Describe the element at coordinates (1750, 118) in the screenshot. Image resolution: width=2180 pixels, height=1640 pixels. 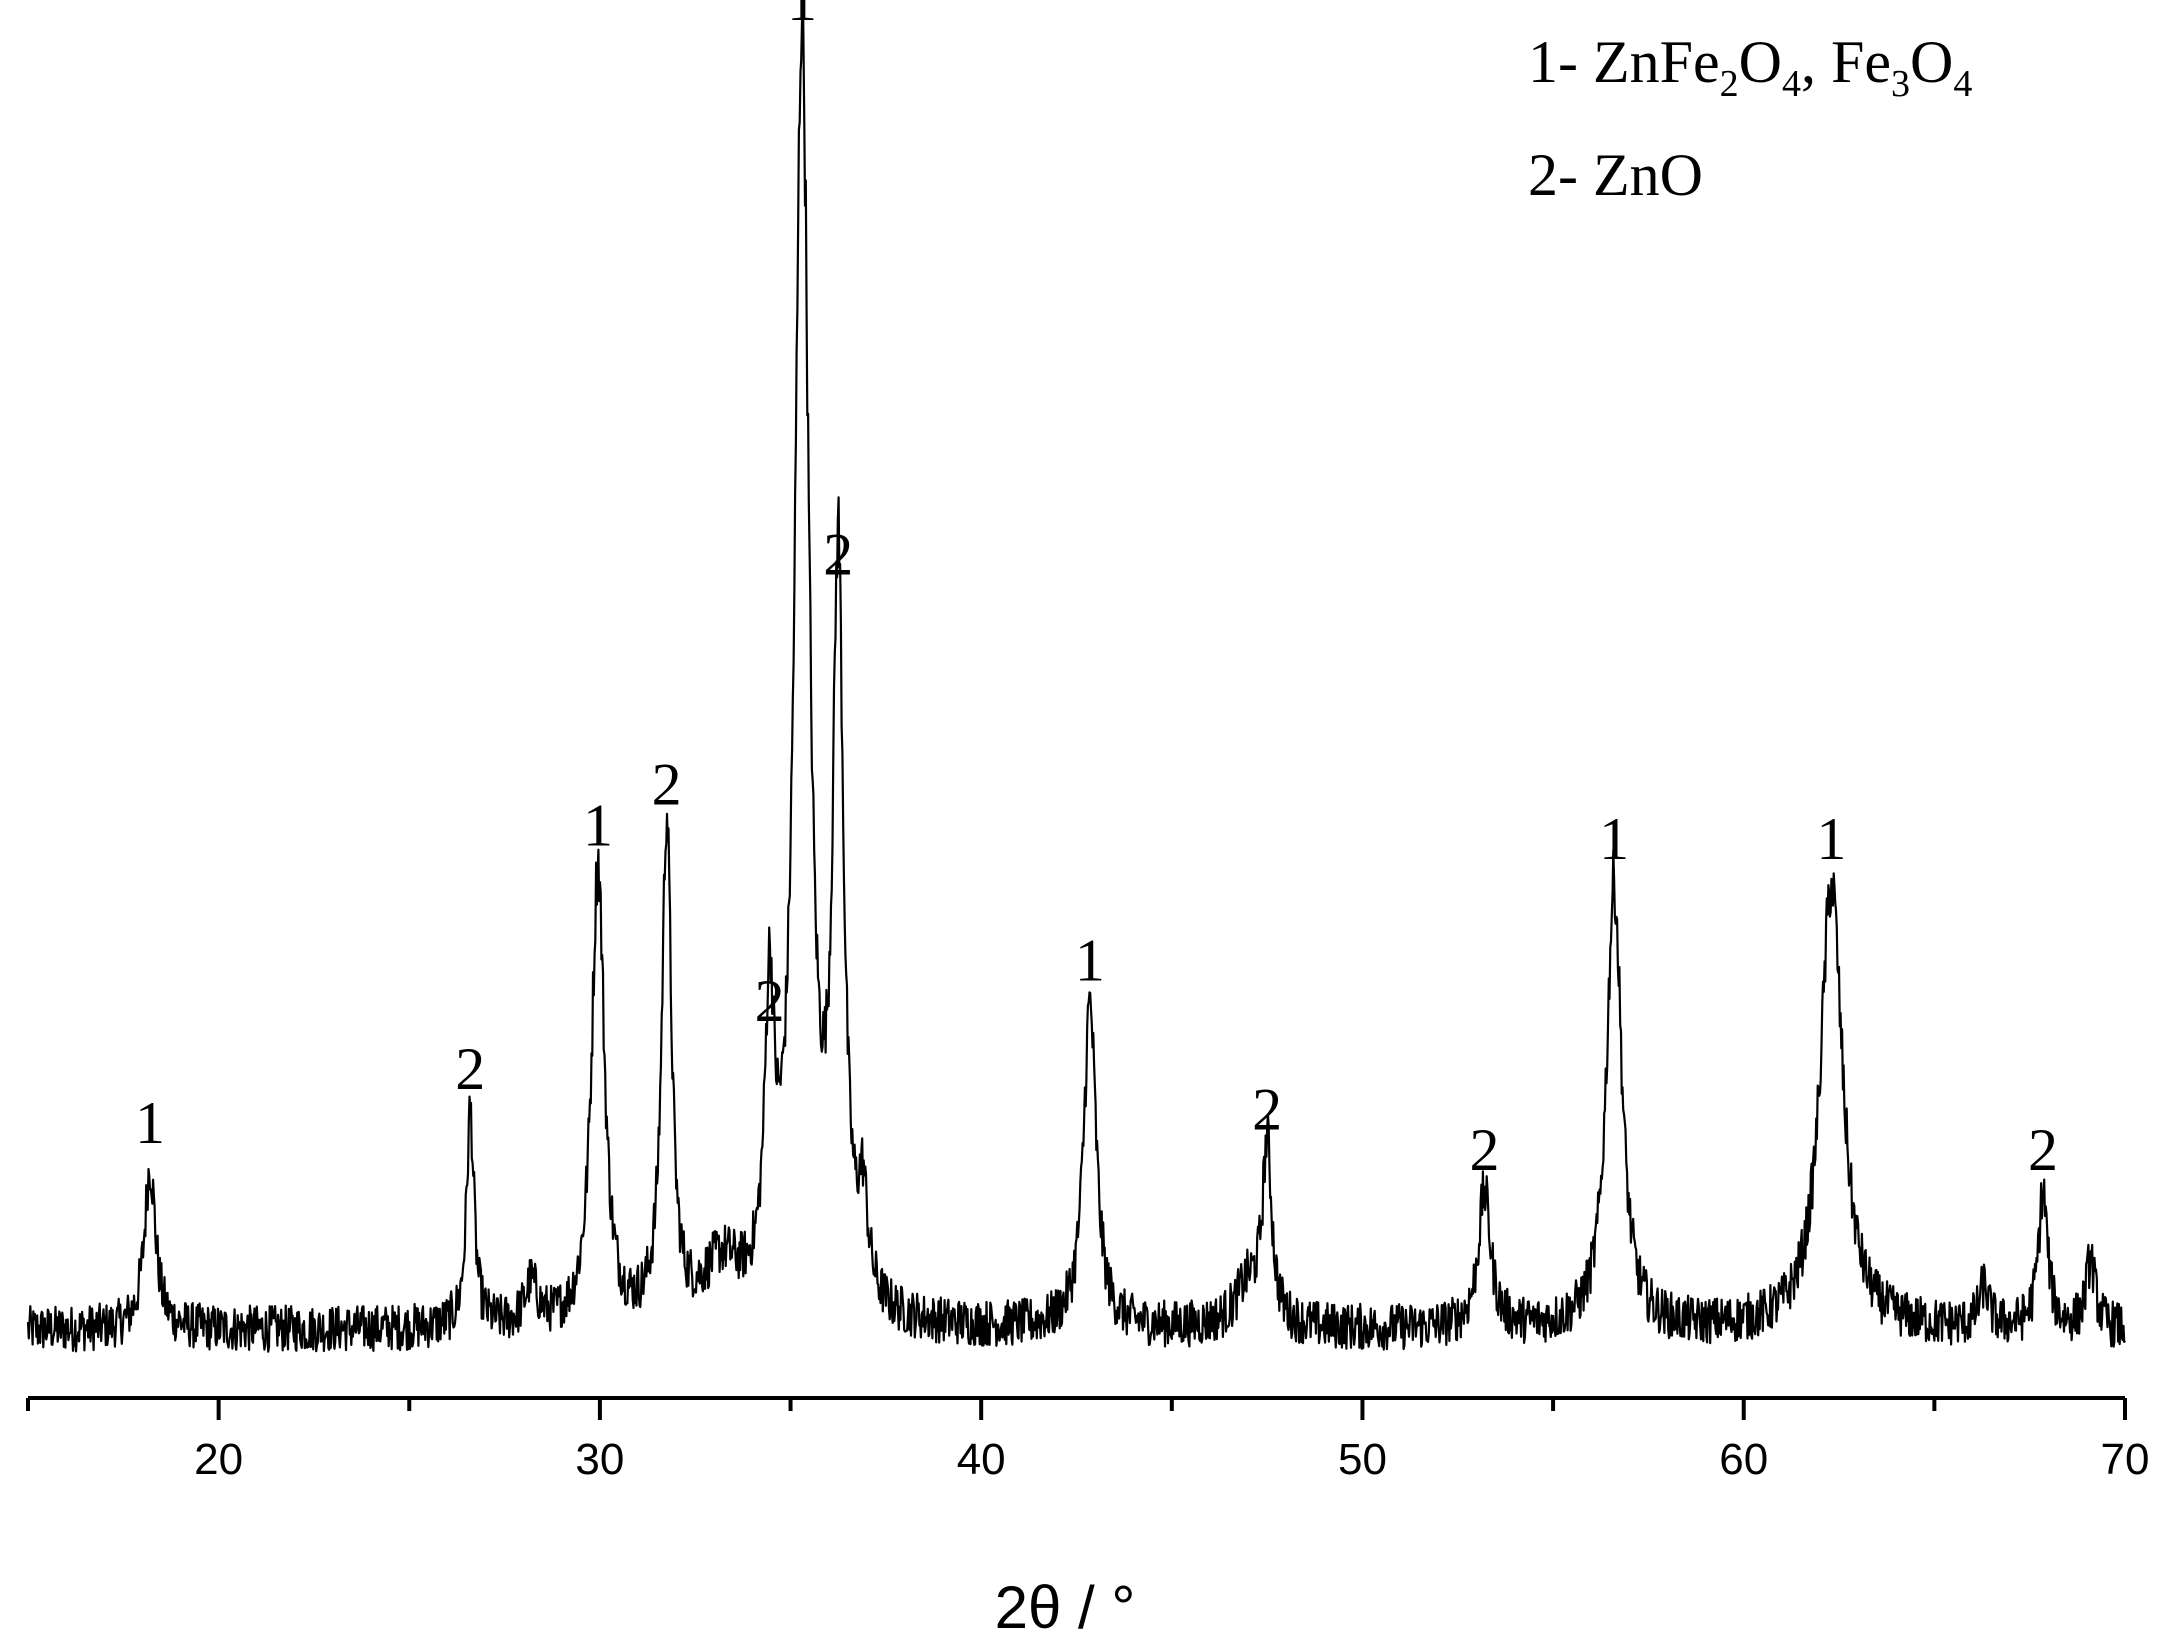
I see `legend: 1- ZnFe2O4, Fe3O4 2- ZnO` at that location.